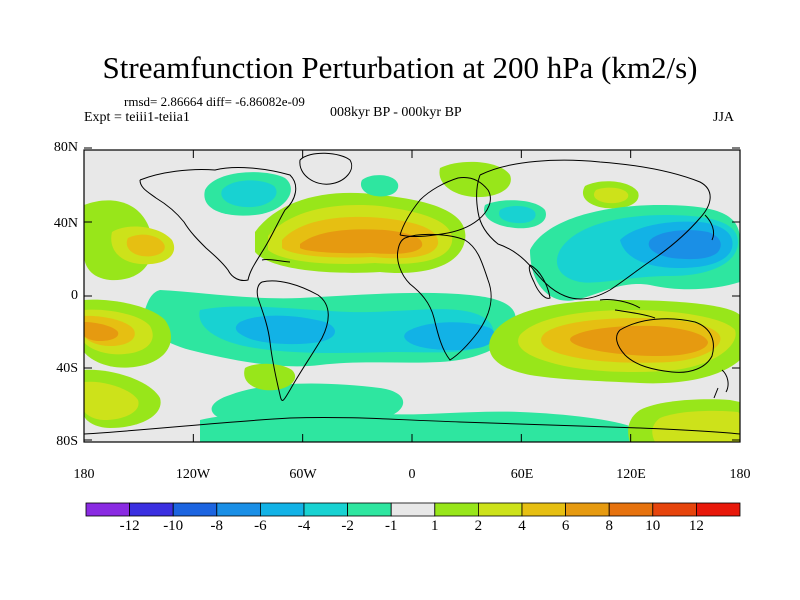 The height and width of the screenshot is (600, 800). Describe the element at coordinates (391, 526) in the screenshot. I see `colorbar-label: -1` at that location.